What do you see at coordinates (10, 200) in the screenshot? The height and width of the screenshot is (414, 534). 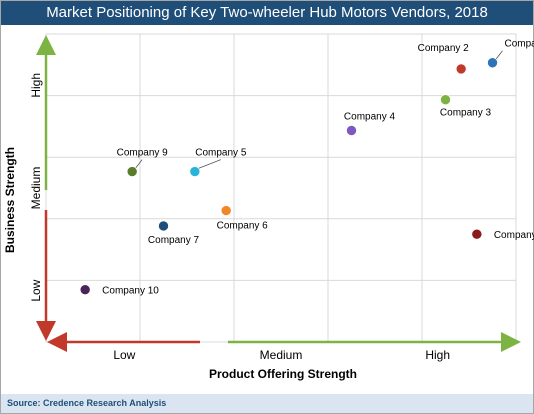 I see `y-axis-title: Business Strength` at bounding box center [10, 200].